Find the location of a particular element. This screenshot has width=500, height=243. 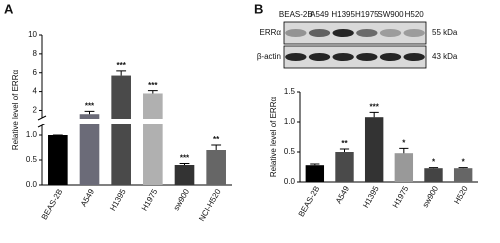

panel-label: A is located at coordinates (9, 8).